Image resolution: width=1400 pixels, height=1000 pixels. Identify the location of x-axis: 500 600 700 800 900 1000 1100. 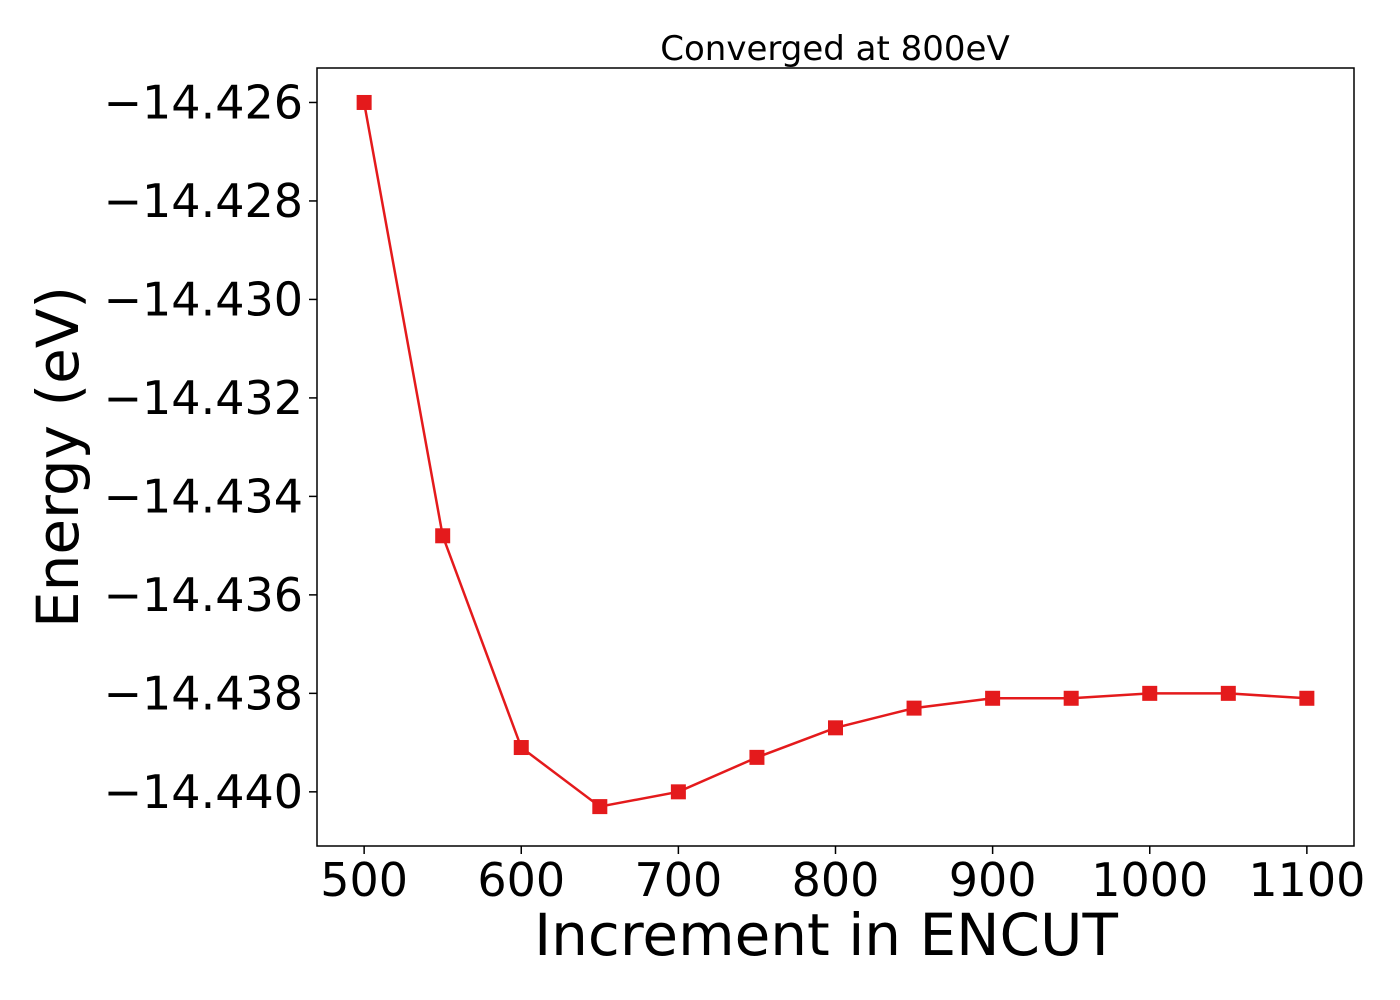
(842, 876).